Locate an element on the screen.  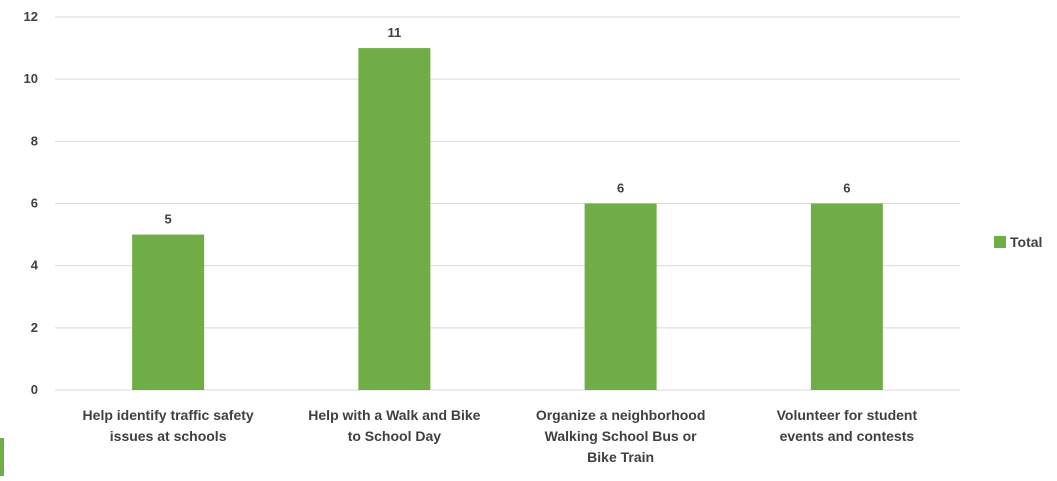
x-category-label: Organize a neighborhood is located at coordinates (621, 415).